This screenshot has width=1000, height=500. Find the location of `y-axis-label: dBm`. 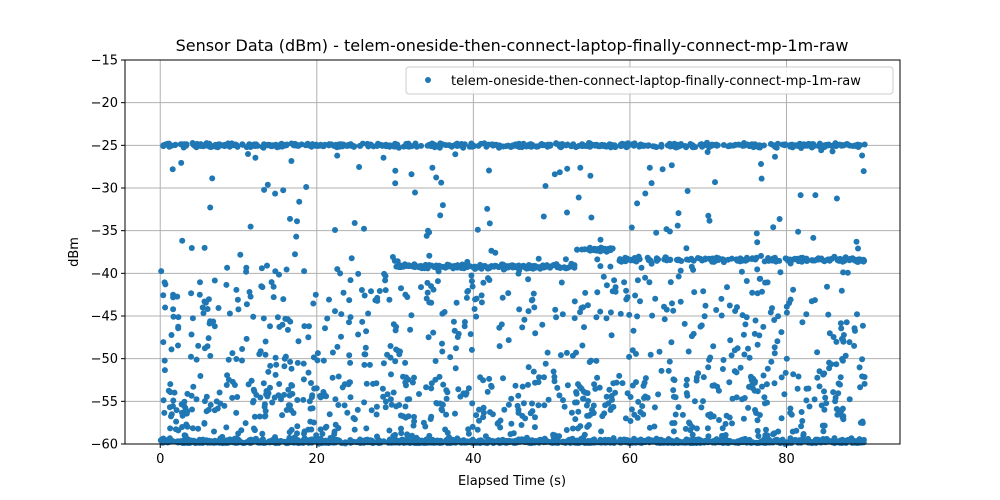

y-axis-label: dBm is located at coordinates (74, 252).